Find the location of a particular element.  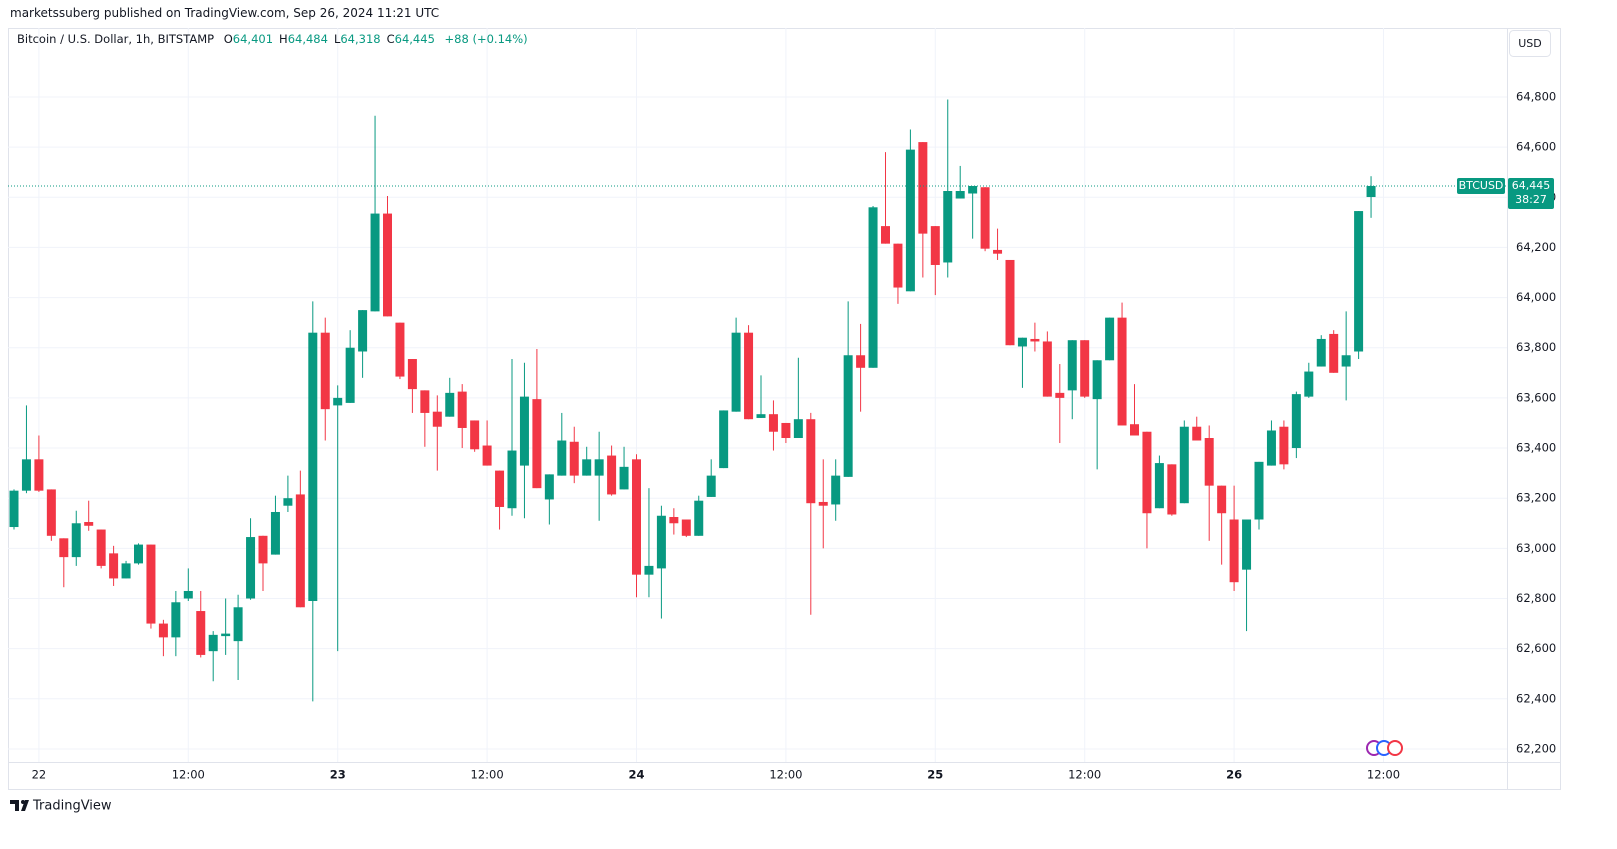

y-tick-label: 64,200 is located at coordinates (1536, 247).